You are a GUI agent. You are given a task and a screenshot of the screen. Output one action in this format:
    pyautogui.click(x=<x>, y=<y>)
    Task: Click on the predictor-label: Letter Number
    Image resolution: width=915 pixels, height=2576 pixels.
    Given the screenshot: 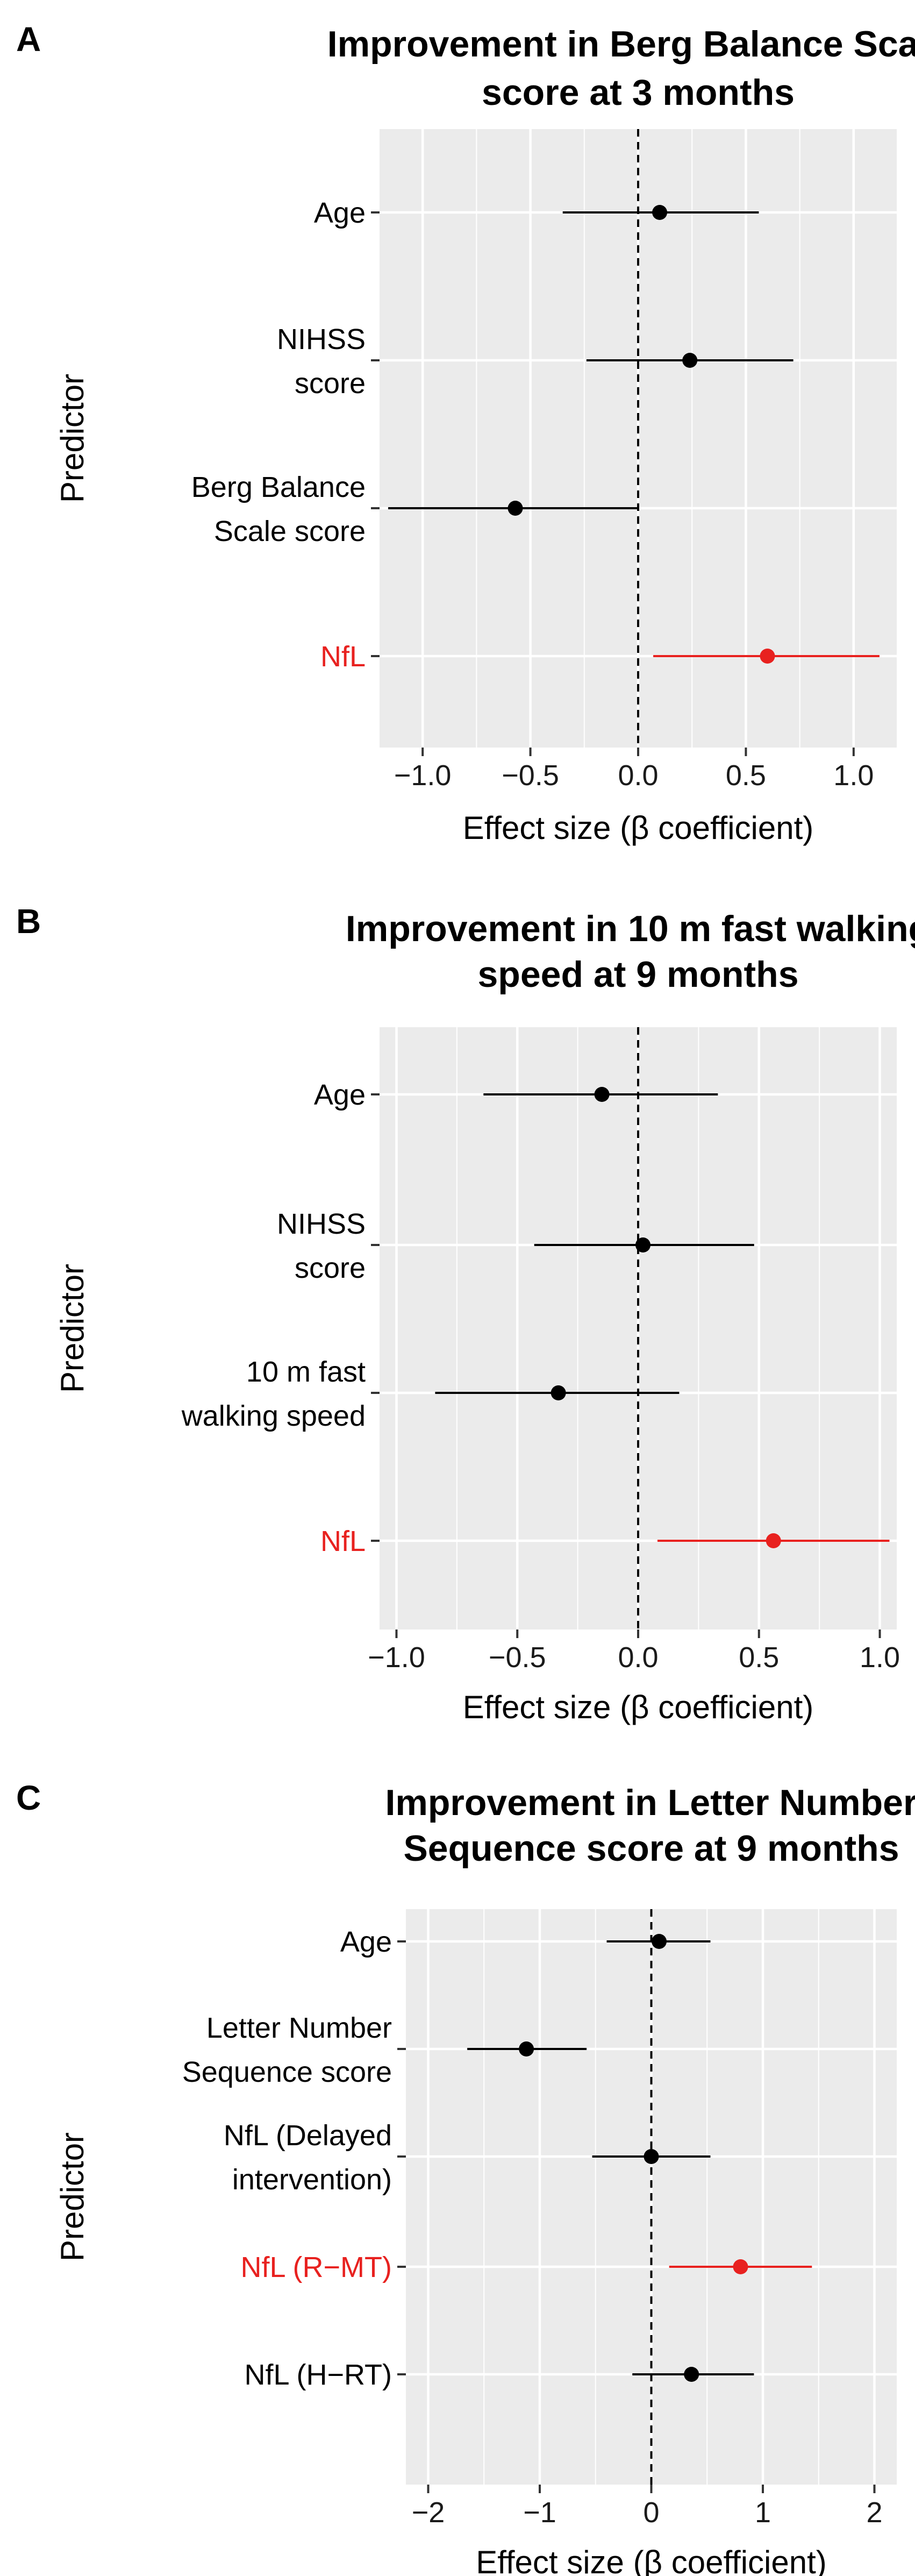 What is the action you would take?
    pyautogui.click(x=299, y=2028)
    